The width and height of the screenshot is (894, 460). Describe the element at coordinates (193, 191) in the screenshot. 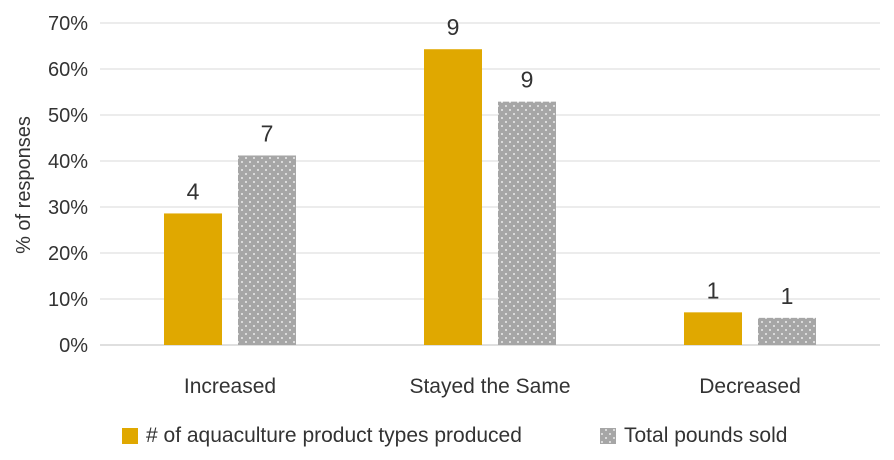

I see `data-label: 4` at that location.